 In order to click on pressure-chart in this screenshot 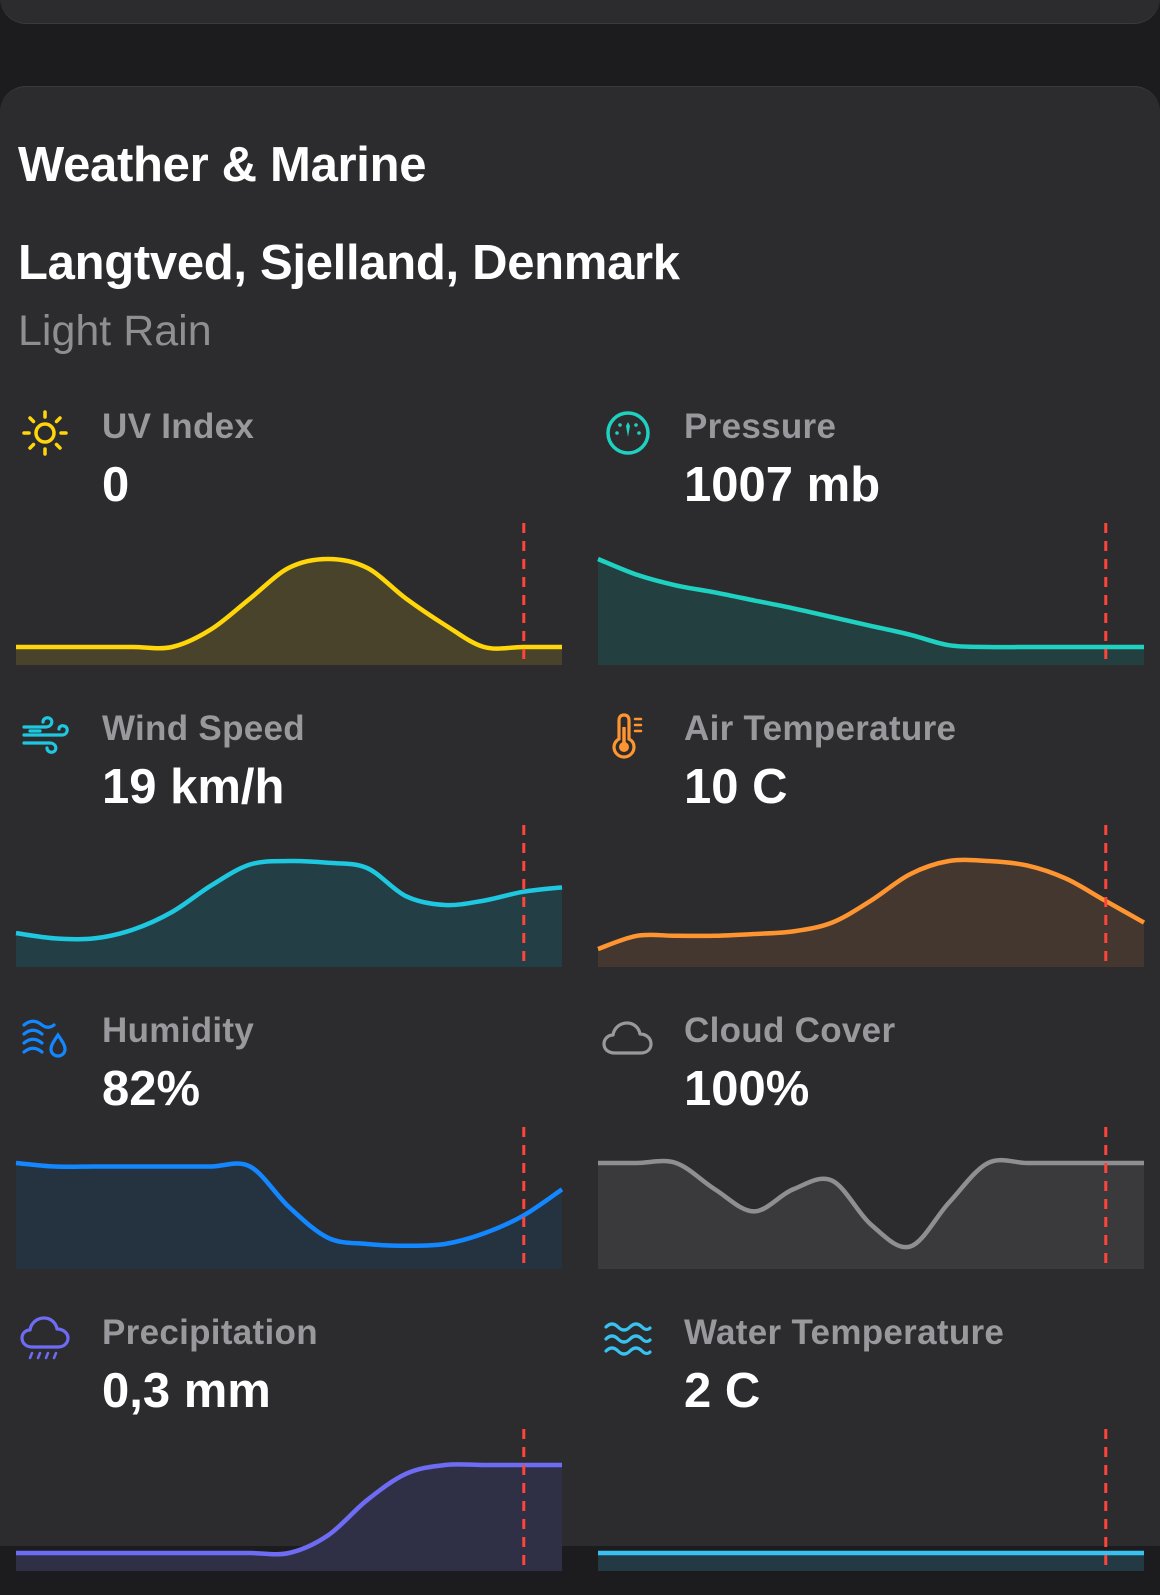, I will do `click(870, 594)`.